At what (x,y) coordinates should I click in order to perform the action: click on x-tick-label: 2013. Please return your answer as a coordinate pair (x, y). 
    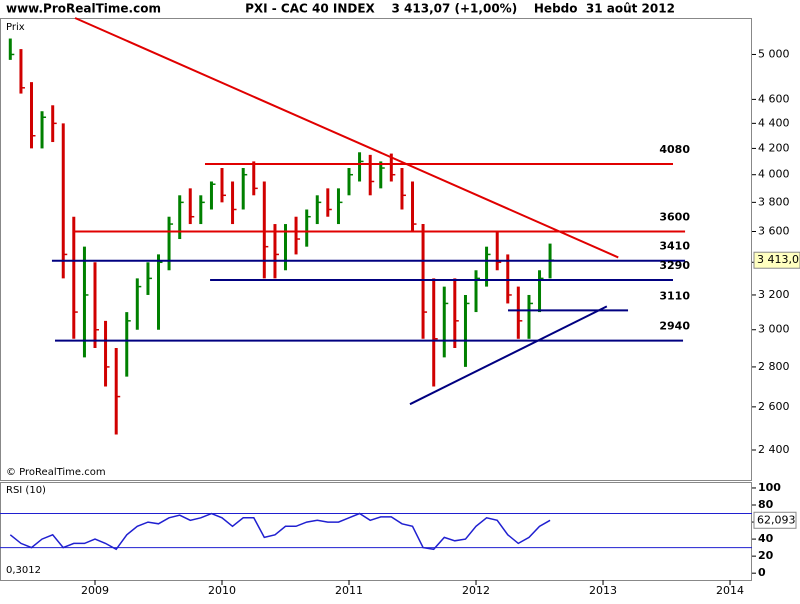
    Looking at the image, I should click on (603, 590).